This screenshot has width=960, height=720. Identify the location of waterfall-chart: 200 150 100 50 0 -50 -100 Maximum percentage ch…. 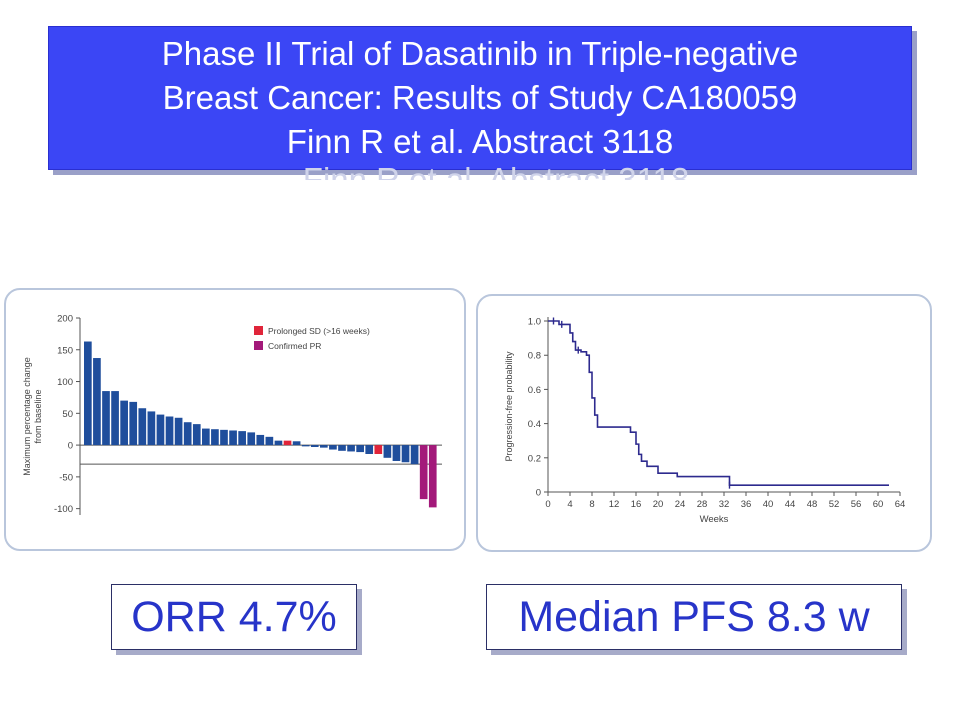
(232, 414).